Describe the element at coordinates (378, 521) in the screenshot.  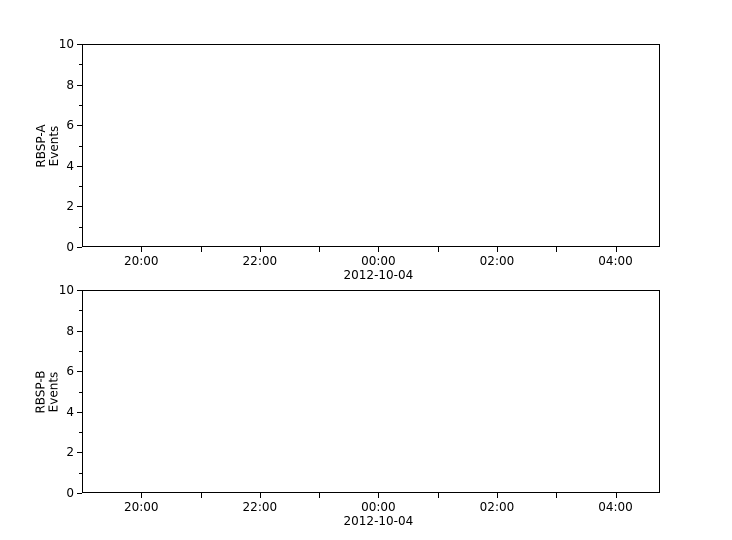
I see `x-axis-date-label-rbsp-b: 2012-10-04` at that location.